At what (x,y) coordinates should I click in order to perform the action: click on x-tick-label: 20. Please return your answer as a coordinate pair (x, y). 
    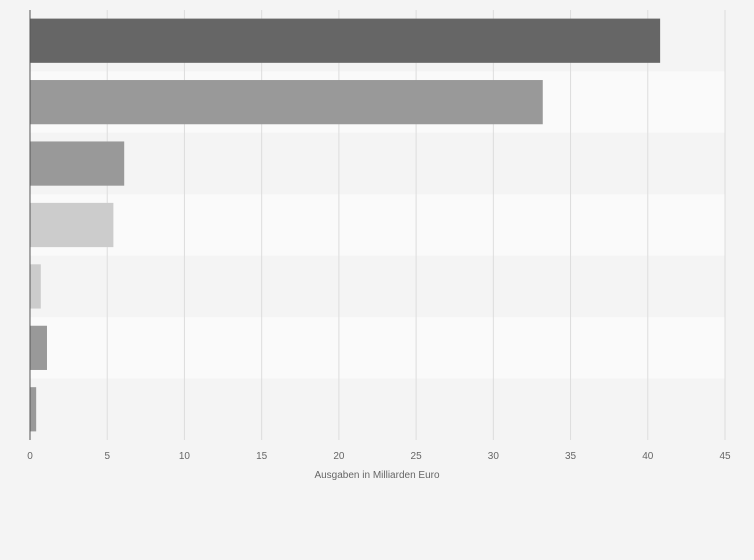
    Looking at the image, I should click on (339, 456).